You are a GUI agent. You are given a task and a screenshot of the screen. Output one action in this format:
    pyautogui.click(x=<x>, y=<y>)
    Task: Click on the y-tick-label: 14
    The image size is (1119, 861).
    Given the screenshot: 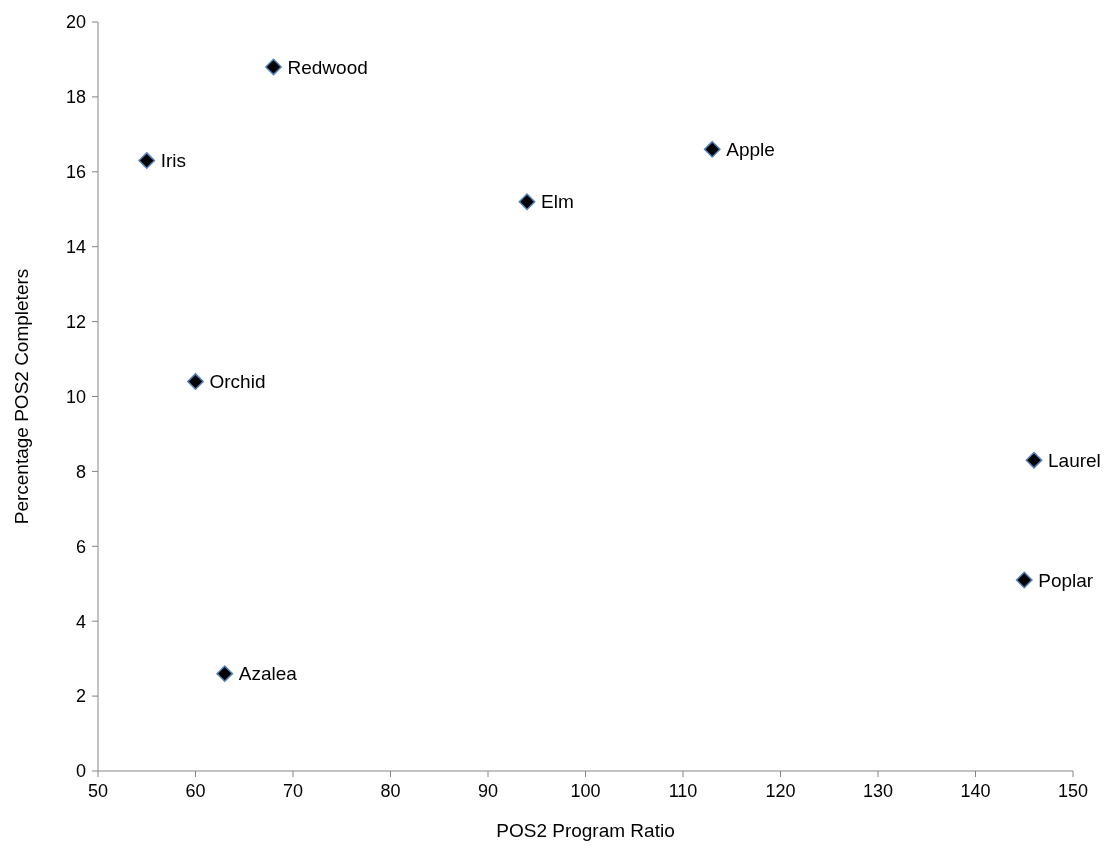 What is the action you would take?
    pyautogui.click(x=75, y=247)
    